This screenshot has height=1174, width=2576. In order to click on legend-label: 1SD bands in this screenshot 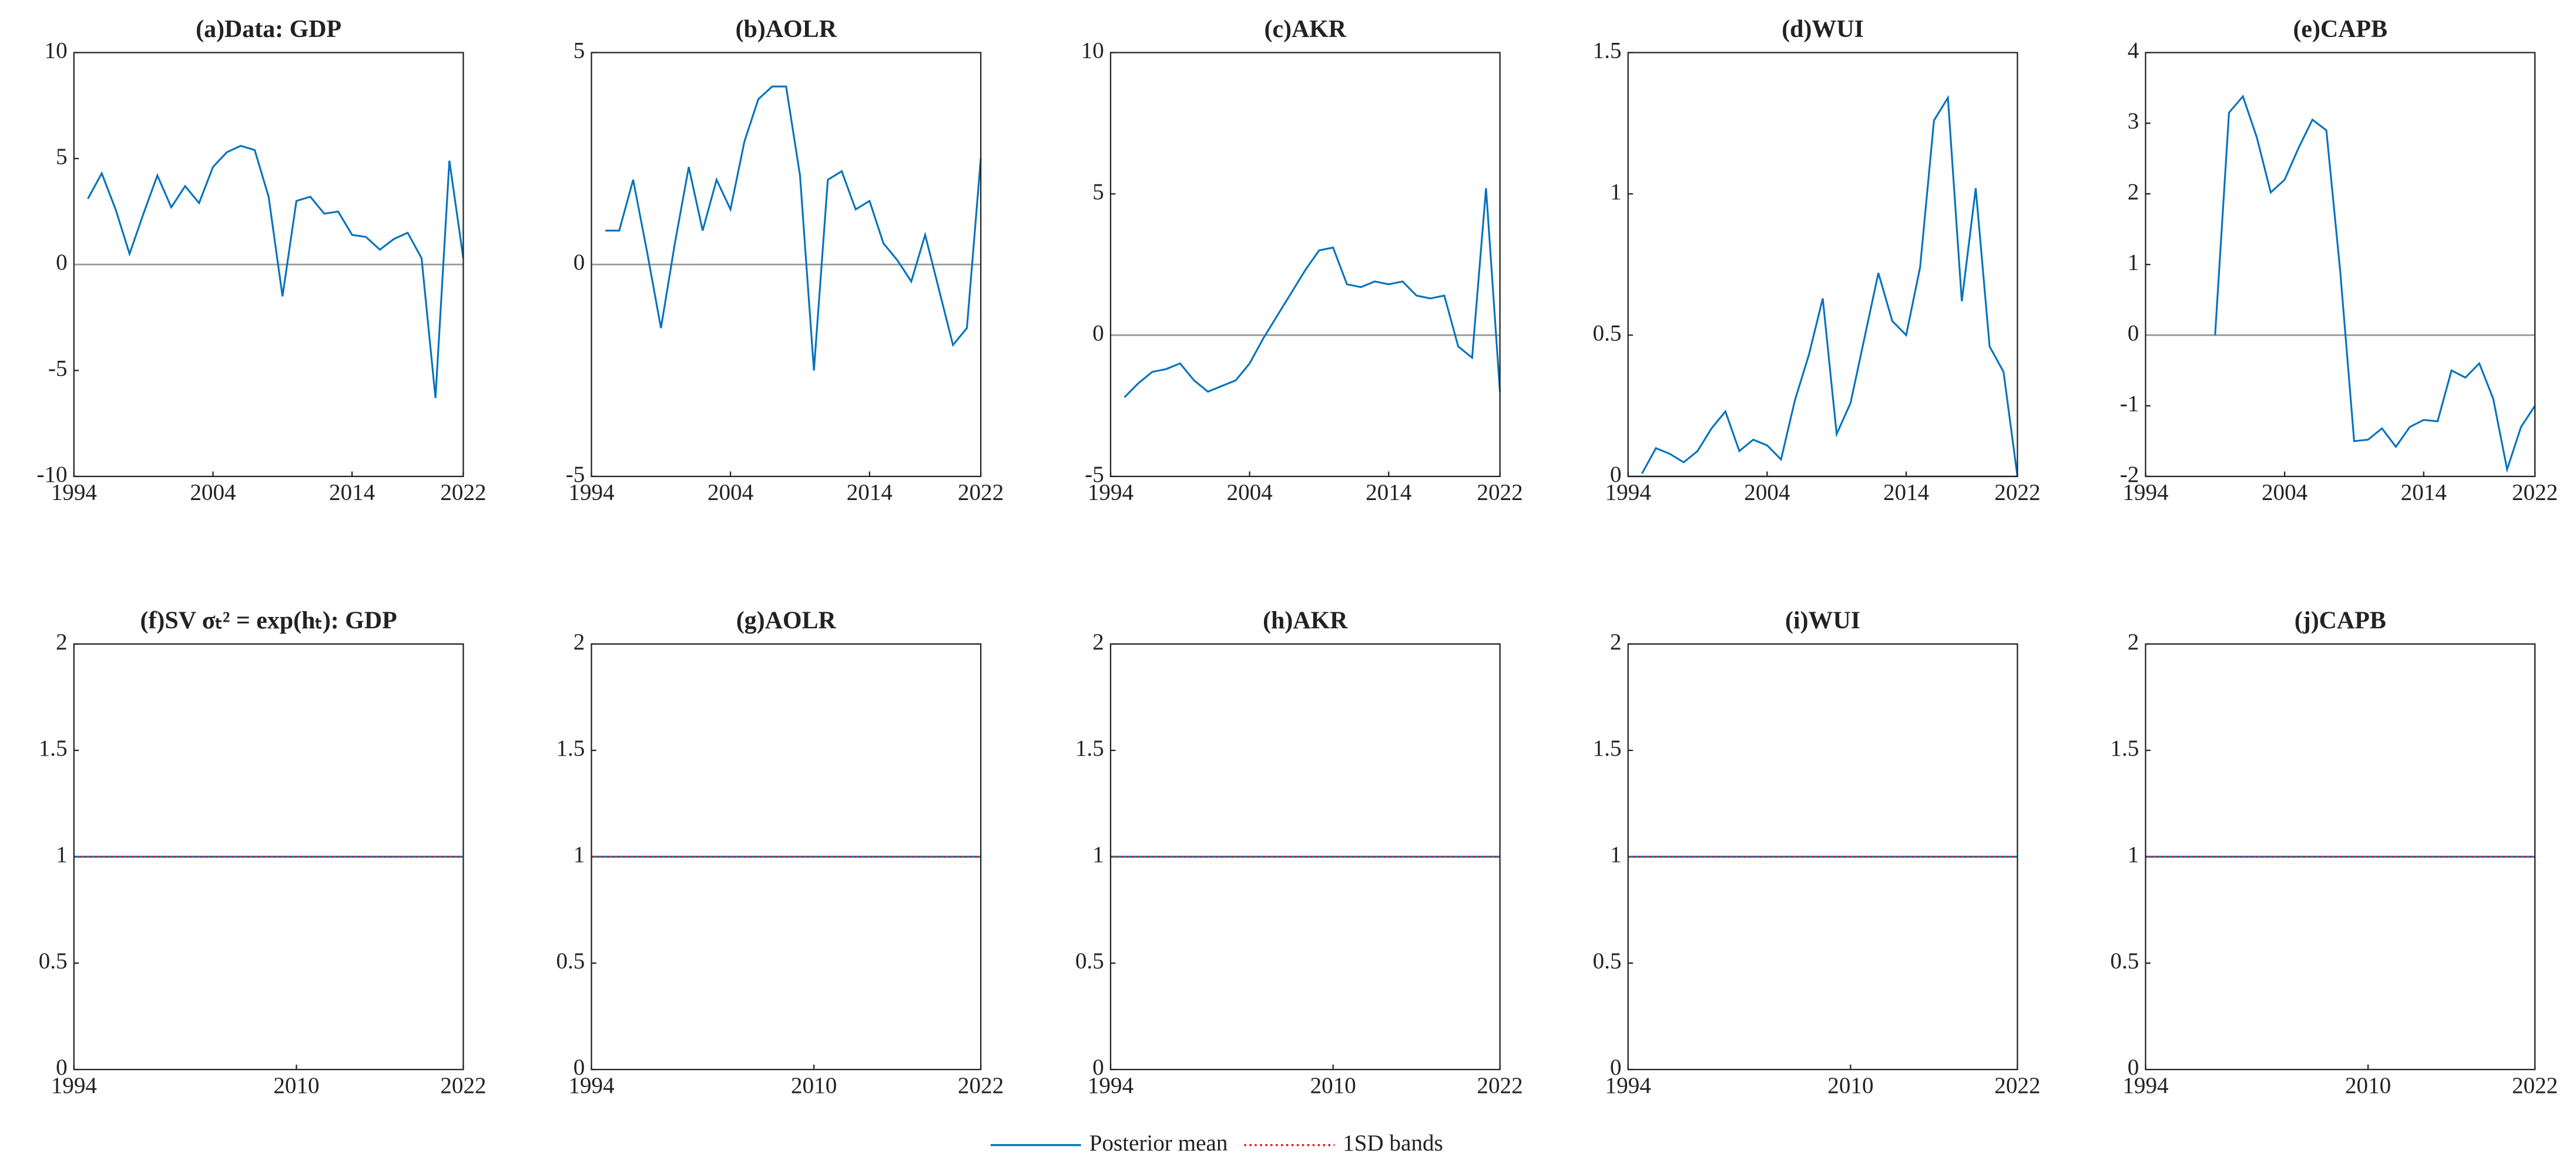, I will do `click(1393, 1143)`.